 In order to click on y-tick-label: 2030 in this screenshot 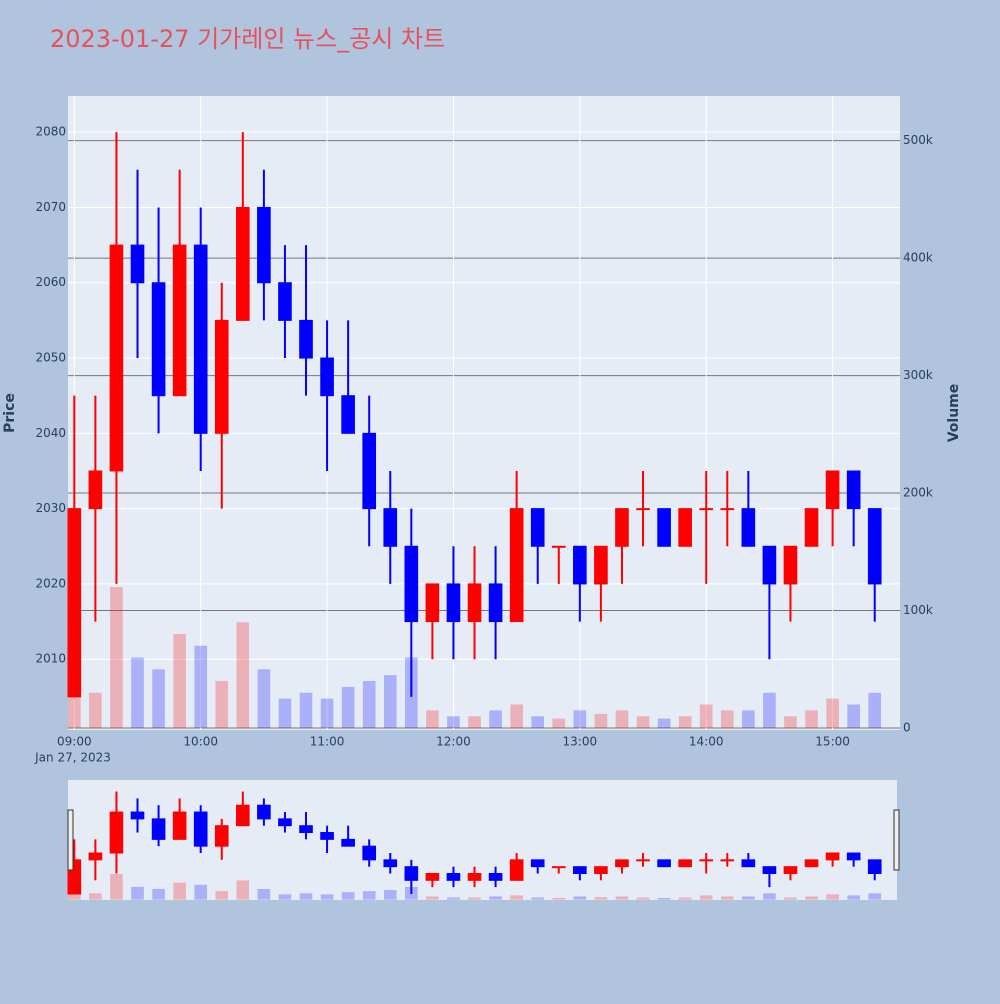, I will do `click(50, 508)`.